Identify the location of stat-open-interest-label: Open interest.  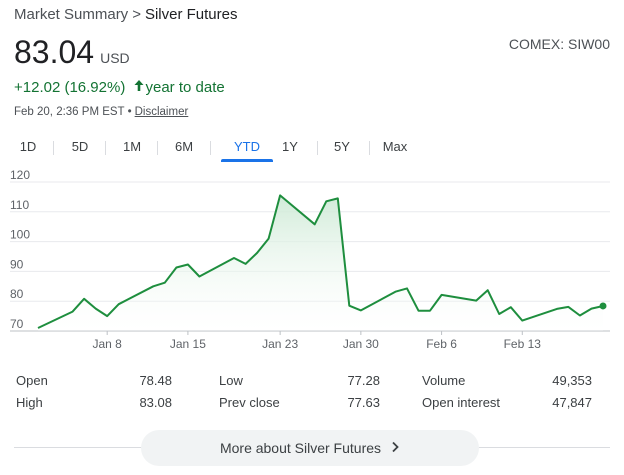
(461, 402).